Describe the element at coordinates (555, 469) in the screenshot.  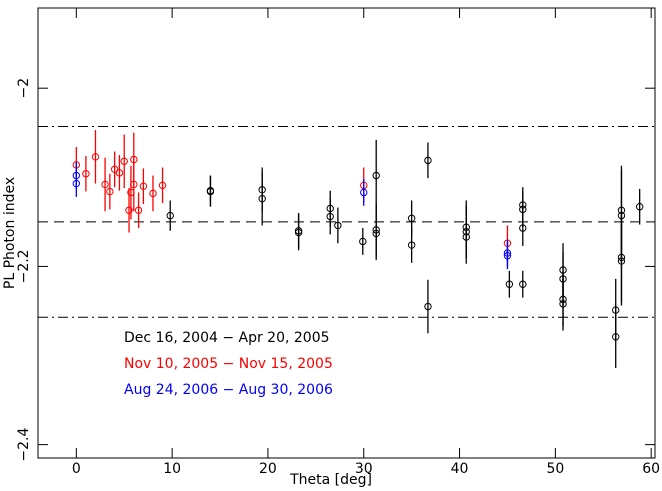
I see `x-tick-label: 50` at that location.